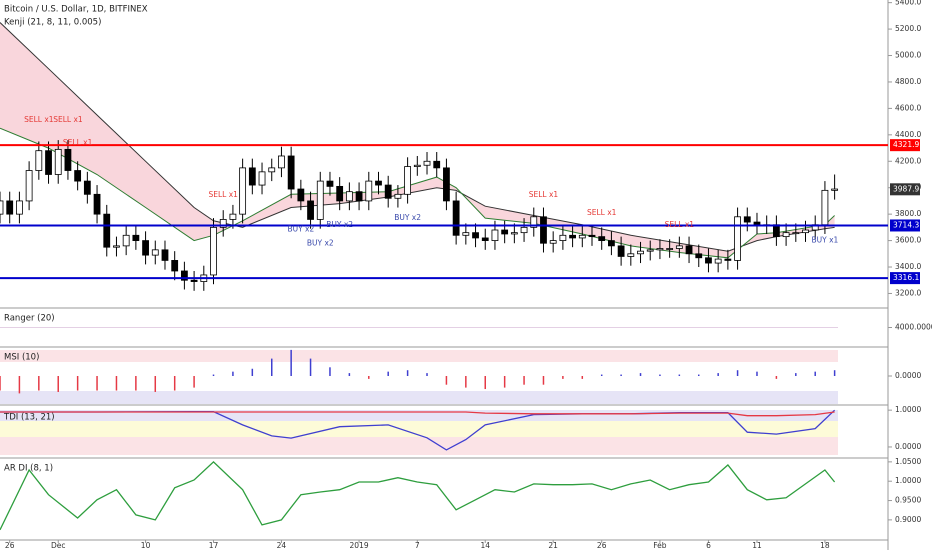 Image resolution: width=932 pixels, height=550 pixels. I want to click on tdi-middle-zone, so click(419, 429).